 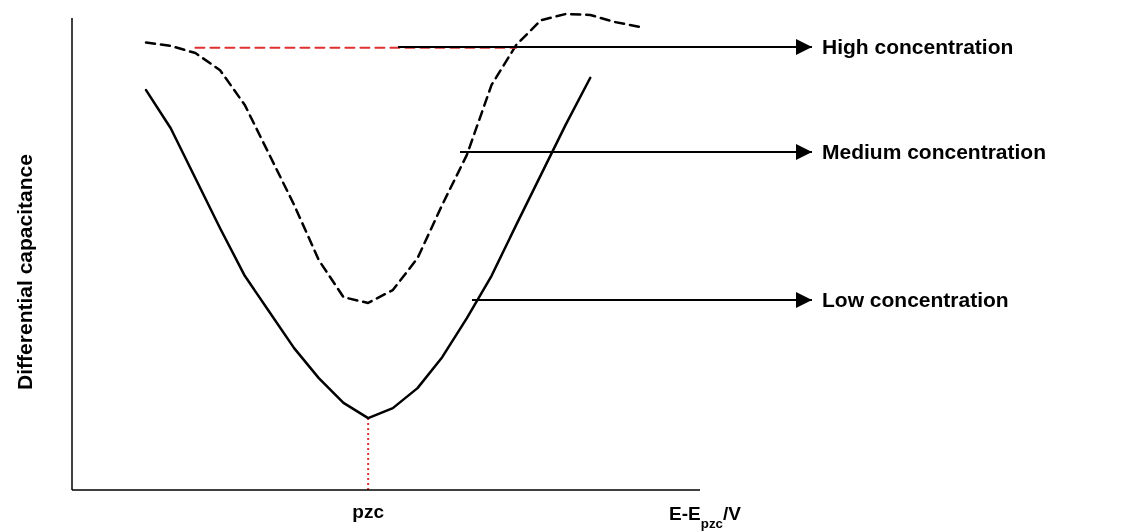 I want to click on text: Low concentration, so click(x=915, y=299).